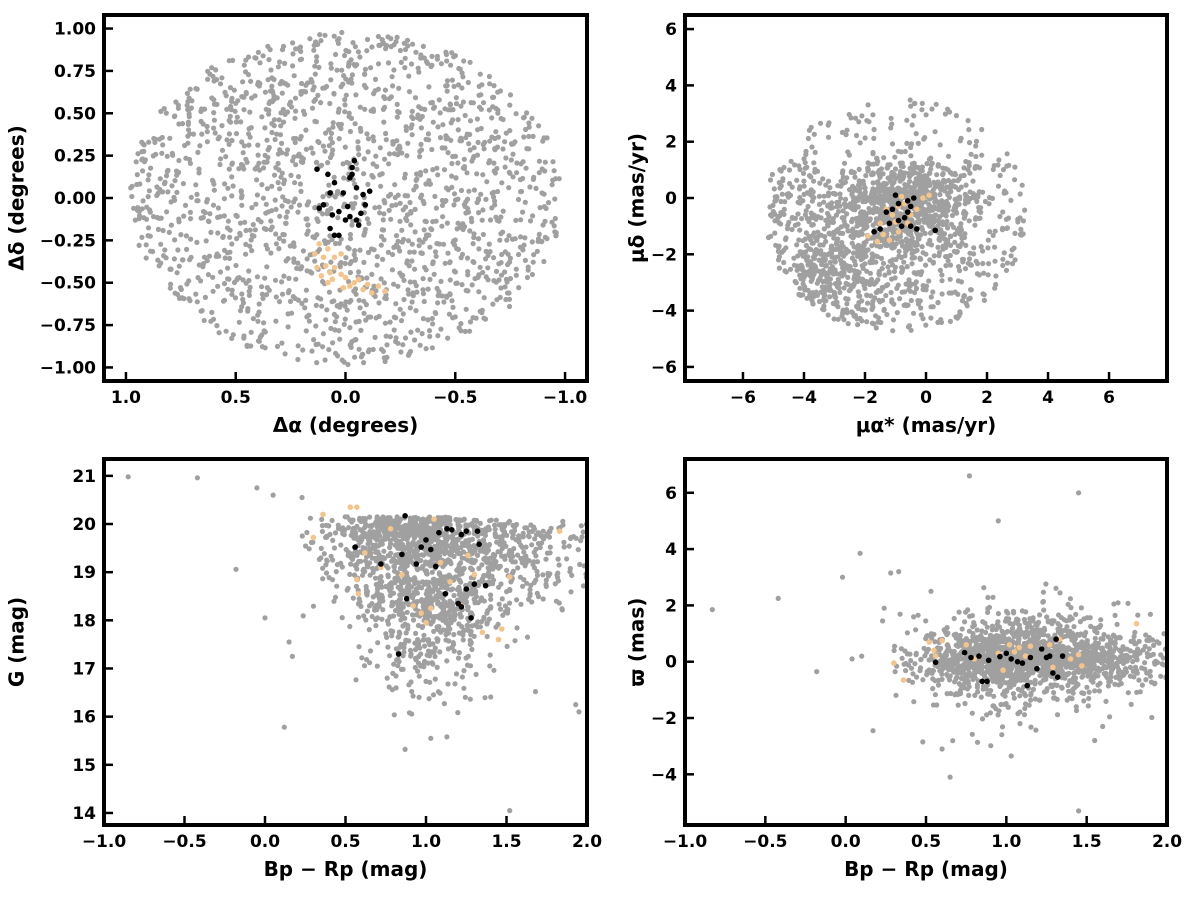 The height and width of the screenshot is (900, 1200). I want to click on y-tick-label: 0.50, so click(75, 114).